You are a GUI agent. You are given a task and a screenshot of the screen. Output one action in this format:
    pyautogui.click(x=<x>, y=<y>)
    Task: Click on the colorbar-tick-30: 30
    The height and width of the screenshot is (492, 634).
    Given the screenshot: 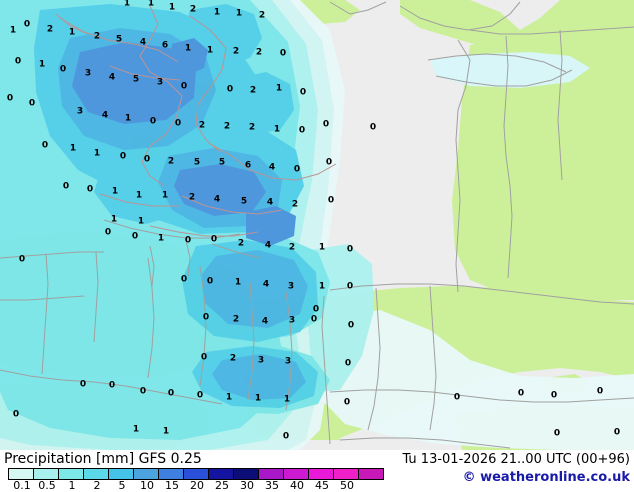 What is the action you would take?
    pyautogui.click(x=247, y=485)
    